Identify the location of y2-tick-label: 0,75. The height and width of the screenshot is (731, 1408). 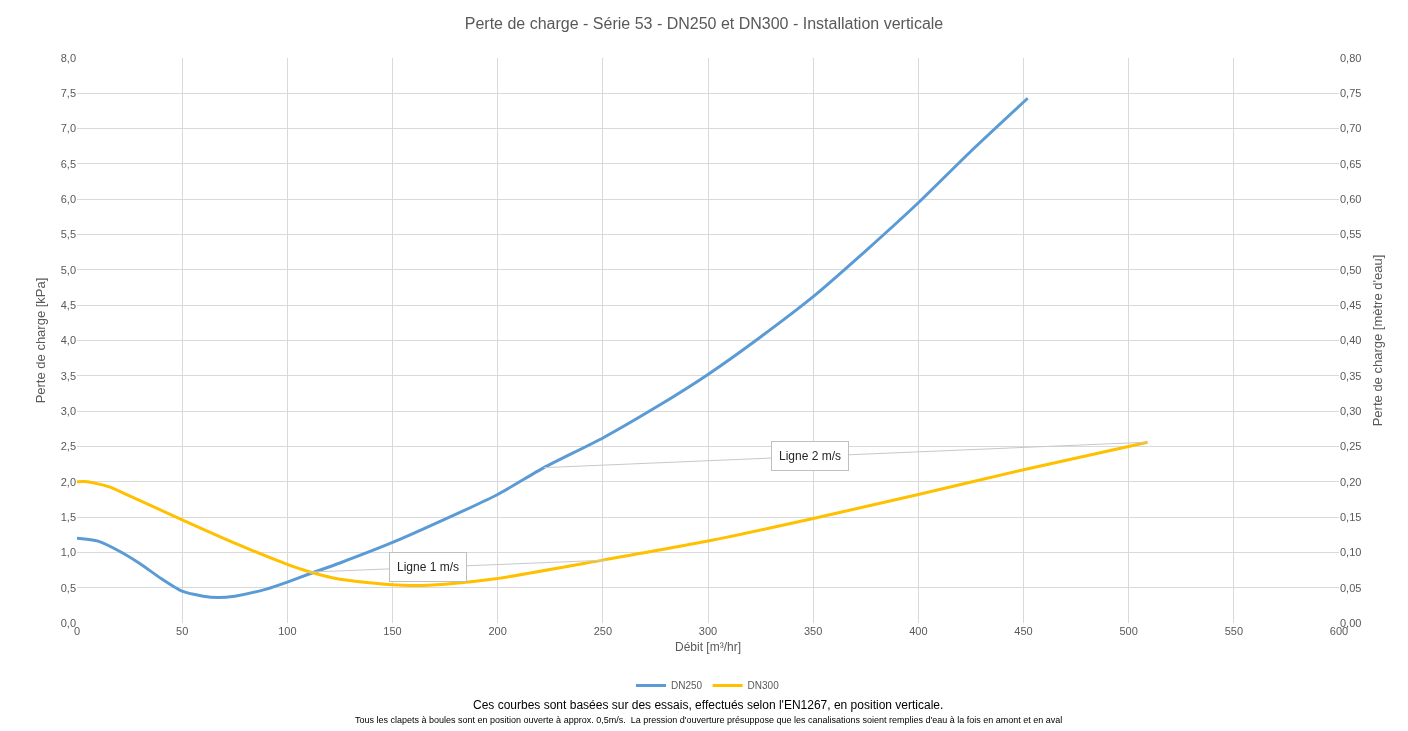
(1351, 93).